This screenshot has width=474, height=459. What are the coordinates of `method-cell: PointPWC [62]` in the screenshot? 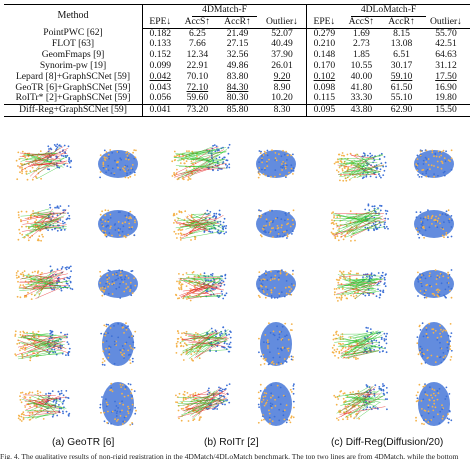 It's located at (73, 33).